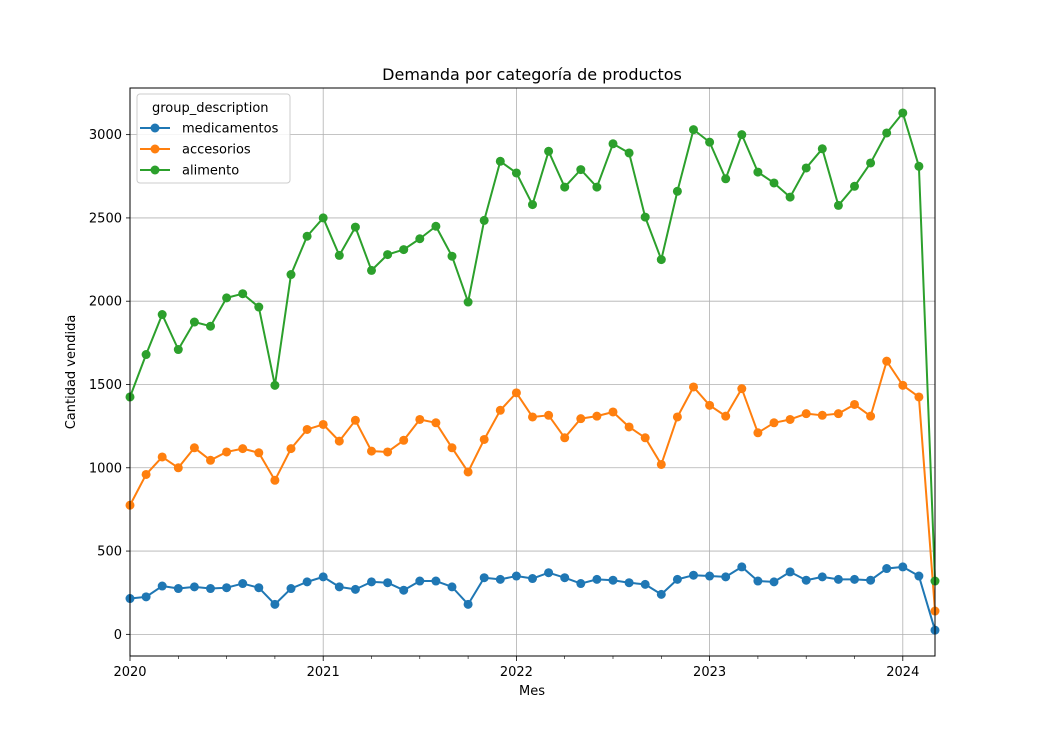 This screenshot has height=737, width=1039. What do you see at coordinates (195, 150) in the screenshot?
I see `legend-item-accesorios: accesorios` at bounding box center [195, 150].